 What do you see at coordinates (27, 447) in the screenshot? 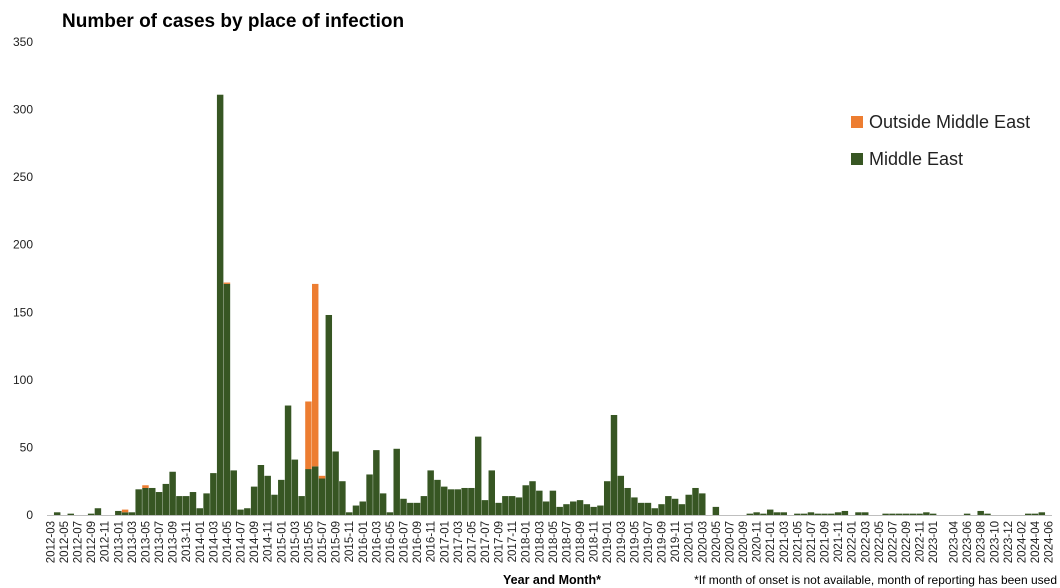
I see `y-tick-label: 50` at bounding box center [27, 447].